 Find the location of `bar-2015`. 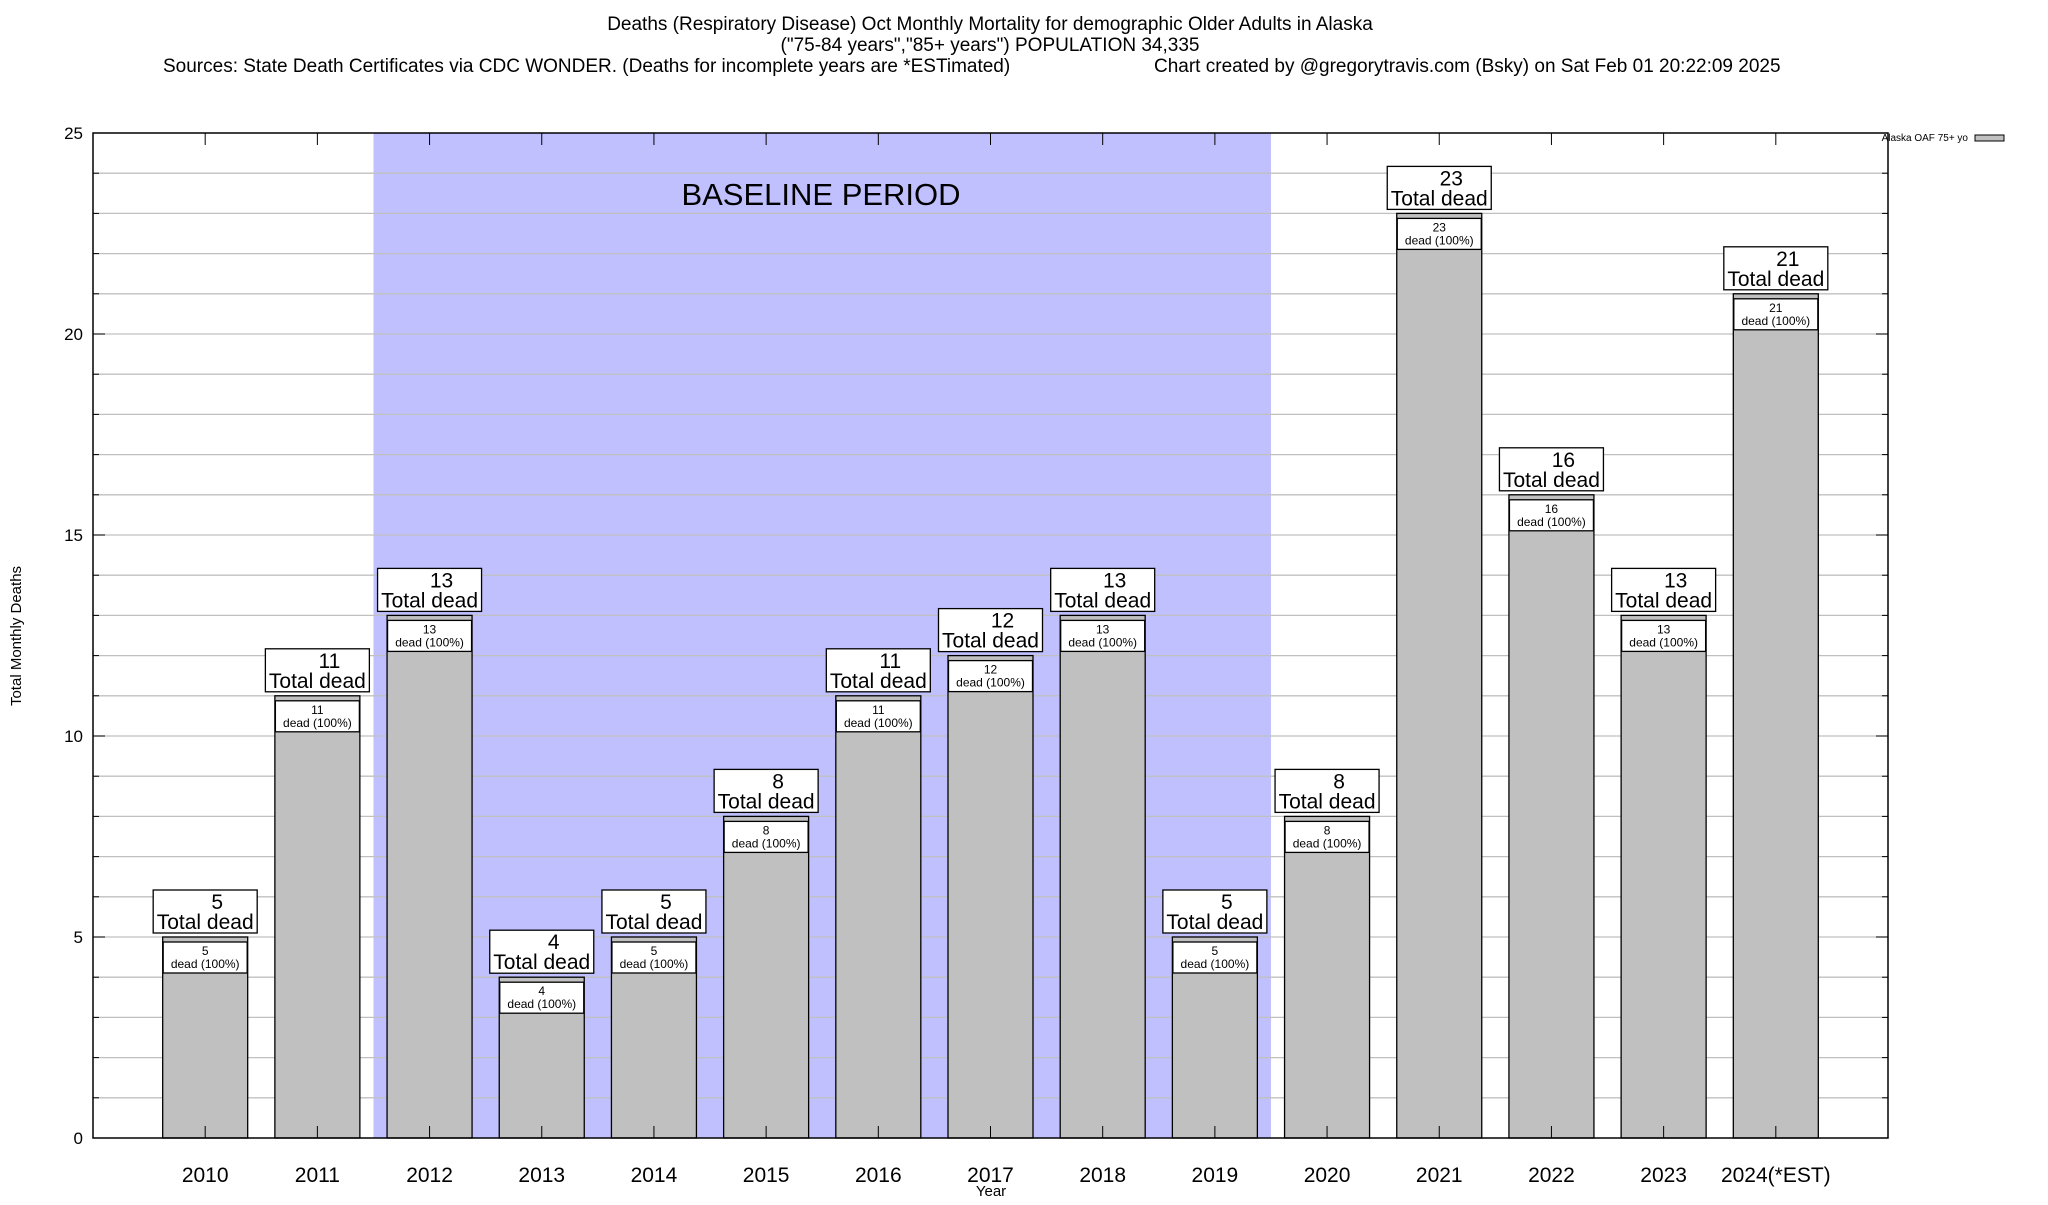

bar-2015 is located at coordinates (766, 977).